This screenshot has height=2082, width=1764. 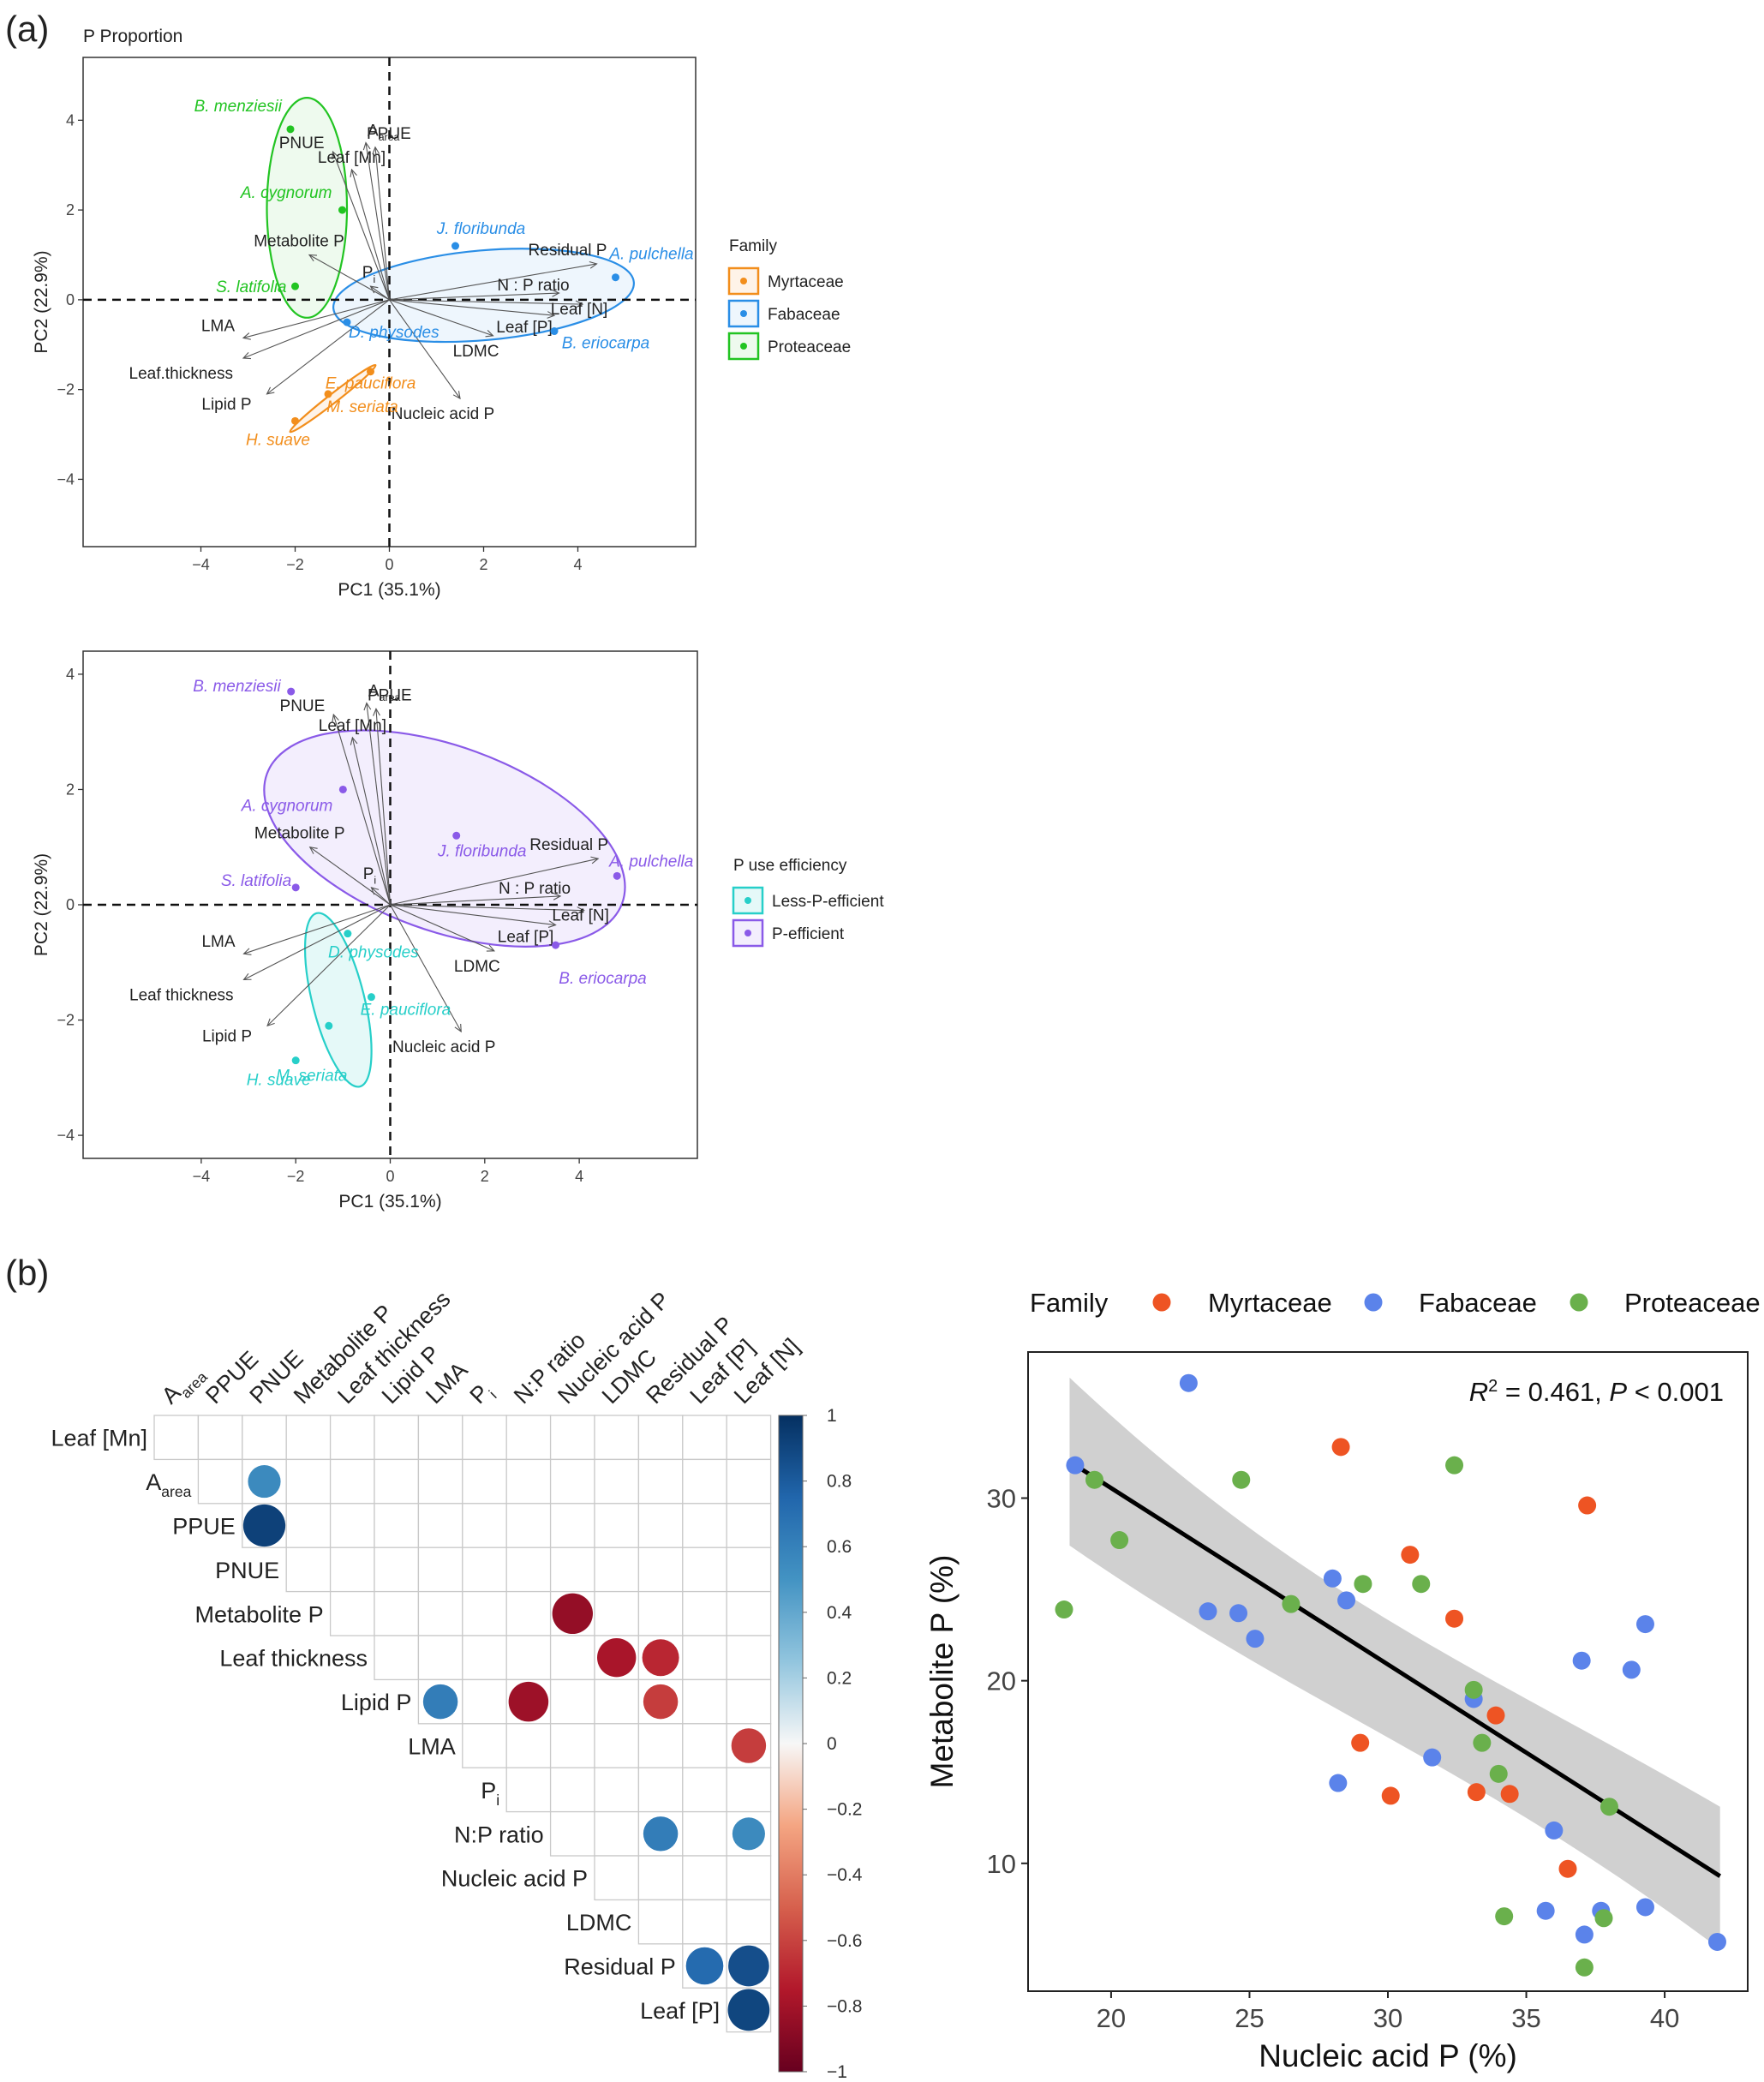 What do you see at coordinates (373, 953) in the screenshot?
I see `species-label: D. physodes` at bounding box center [373, 953].